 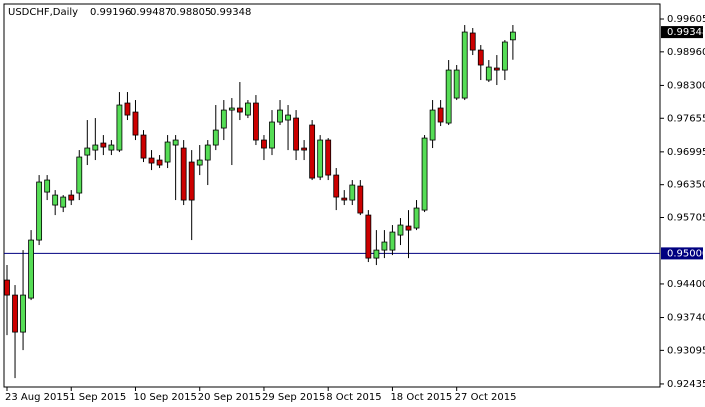 What do you see at coordinates (37, 397) in the screenshot?
I see `x-tick-label: 23 Aug 2015` at bounding box center [37, 397].